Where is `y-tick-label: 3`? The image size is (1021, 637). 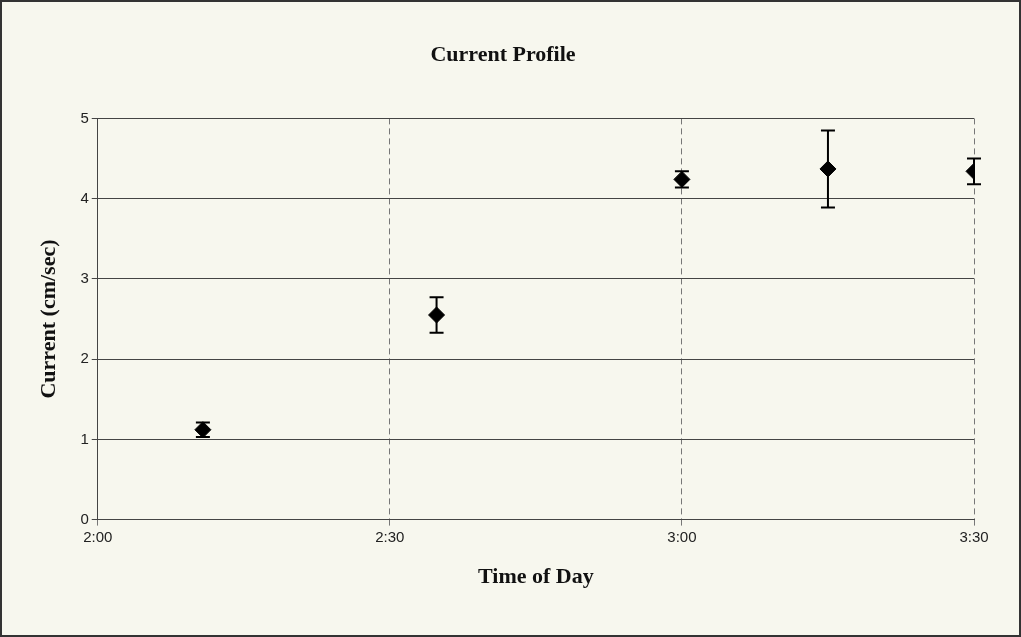
y-tick-label: 3 is located at coordinates (84, 278).